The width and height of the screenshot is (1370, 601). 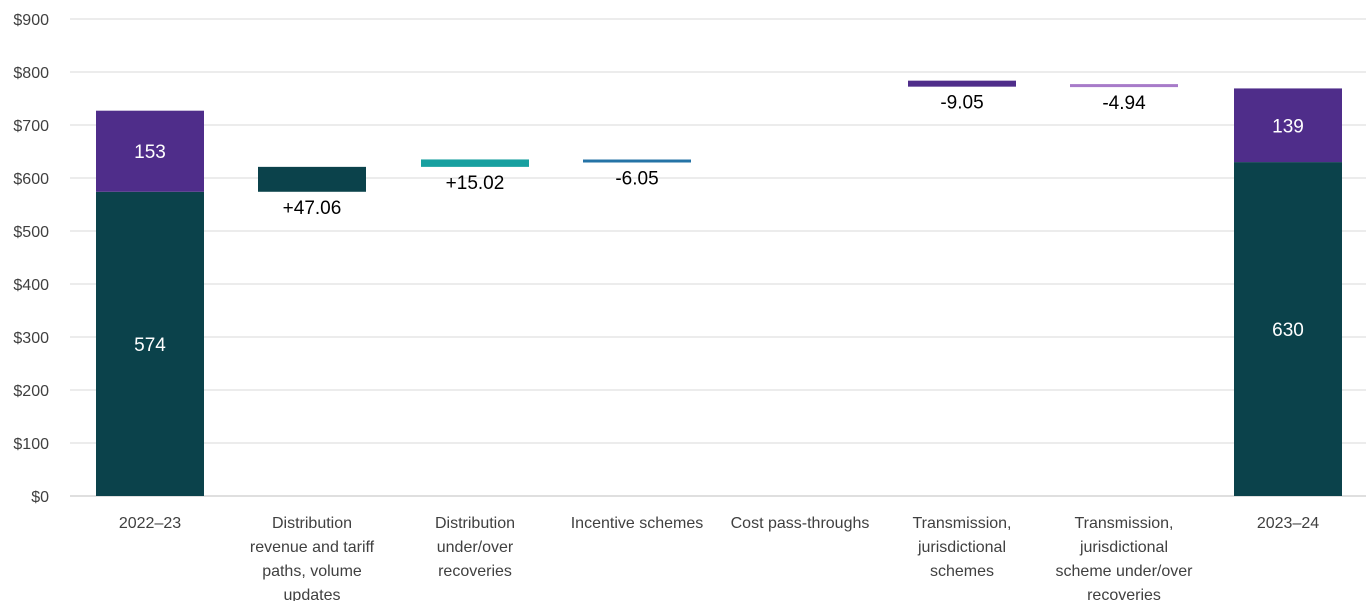 What do you see at coordinates (31, 391) in the screenshot?
I see `y-tick-label: $200` at bounding box center [31, 391].